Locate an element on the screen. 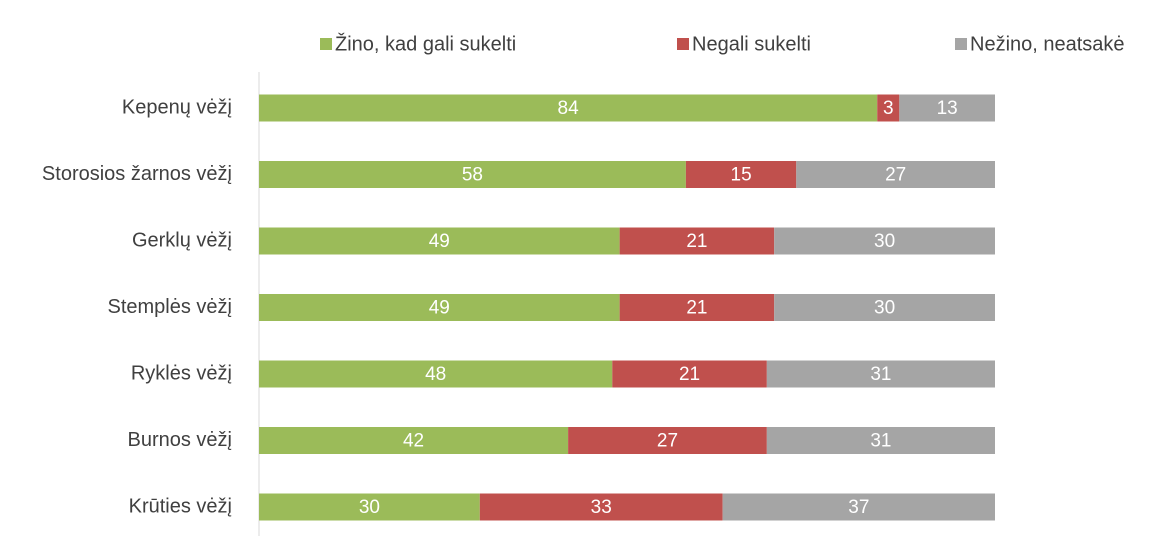 This screenshot has width=1170, height=536. legend-label: Žino, kad gali sukelti is located at coordinates (425, 43).